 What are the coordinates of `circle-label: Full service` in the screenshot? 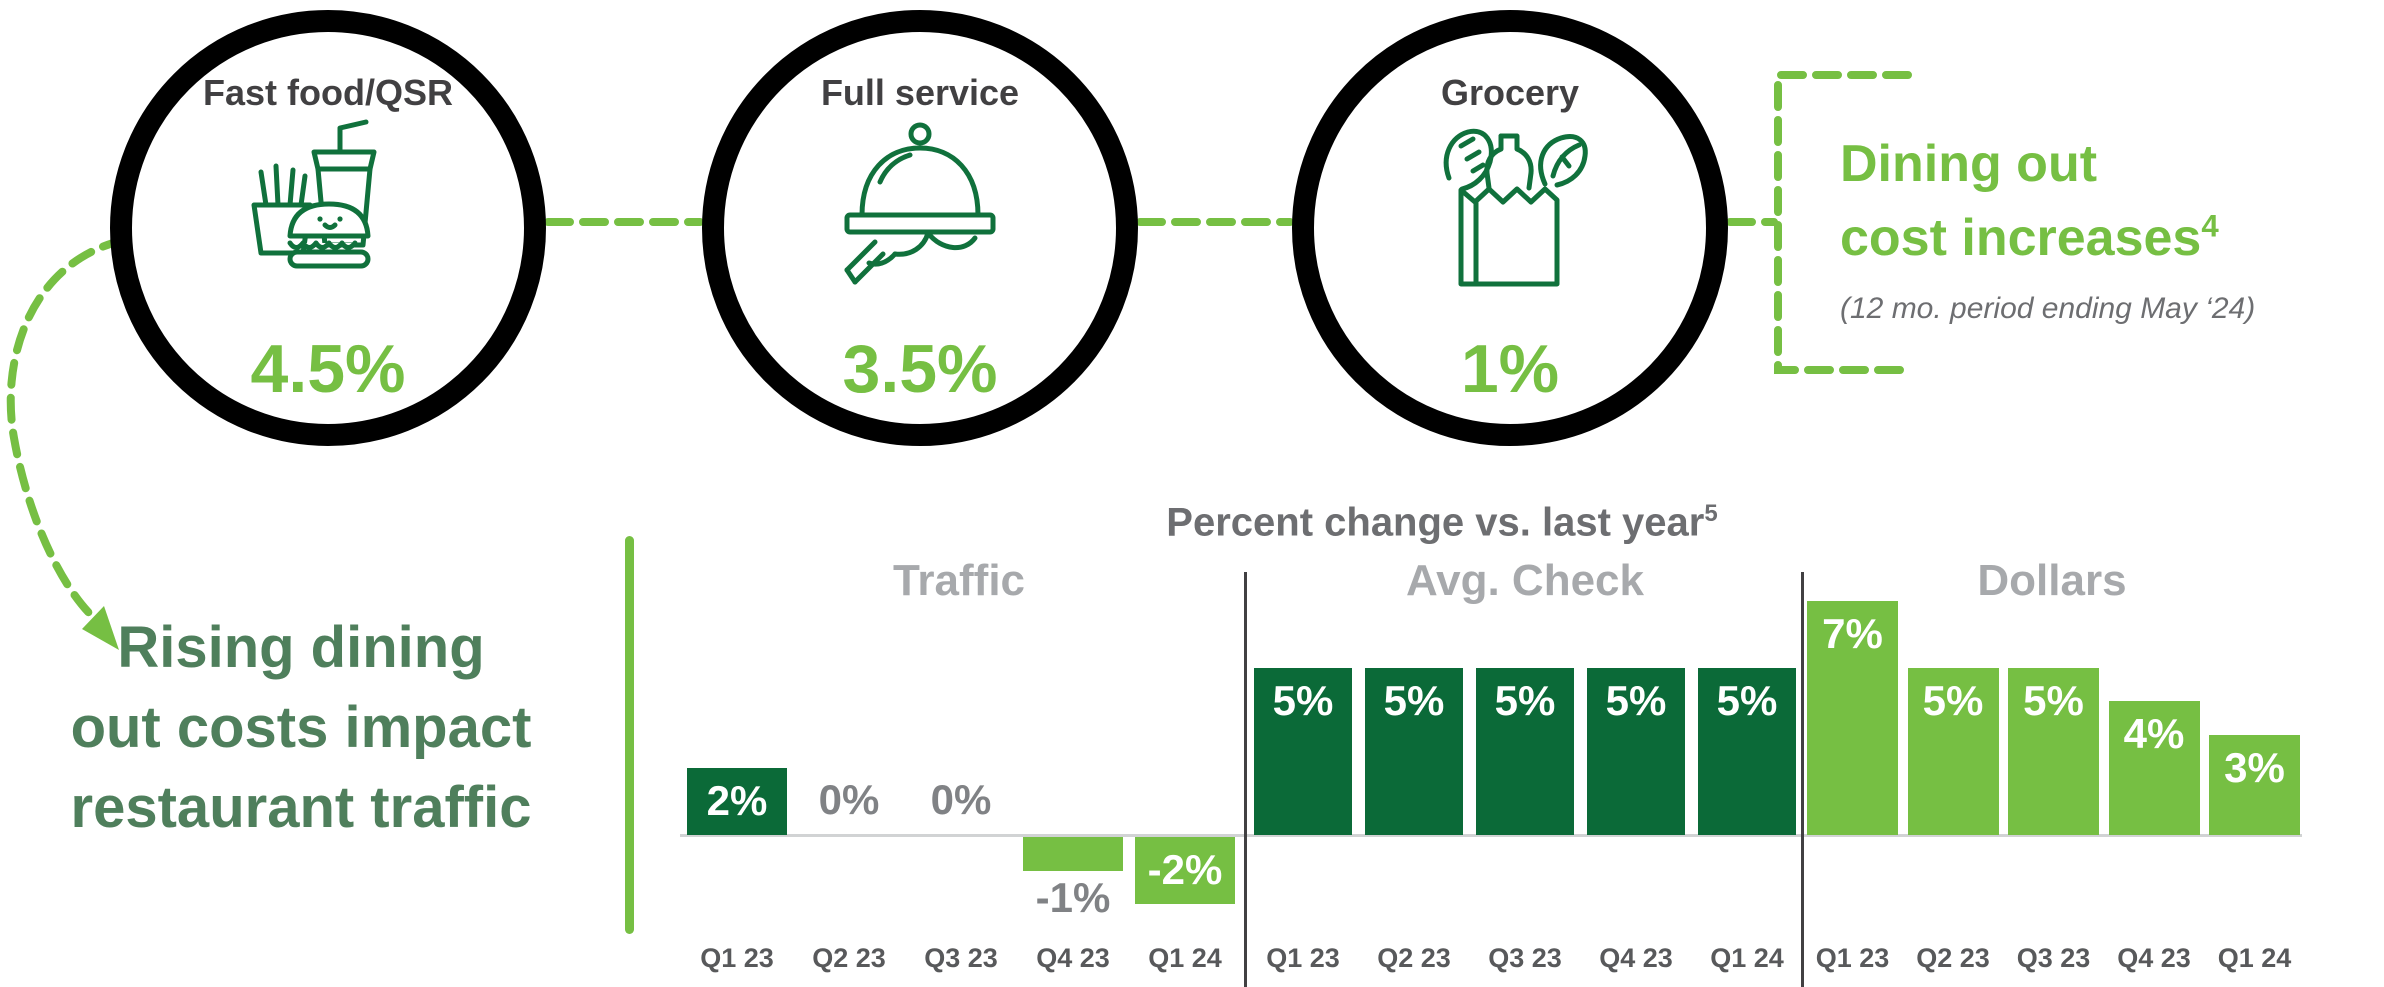 It's located at (920, 92).